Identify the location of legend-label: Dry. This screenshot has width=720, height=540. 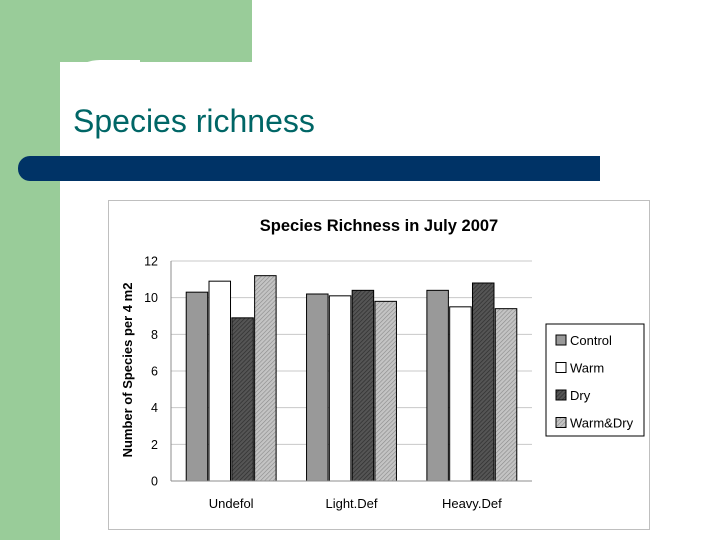
(580, 395).